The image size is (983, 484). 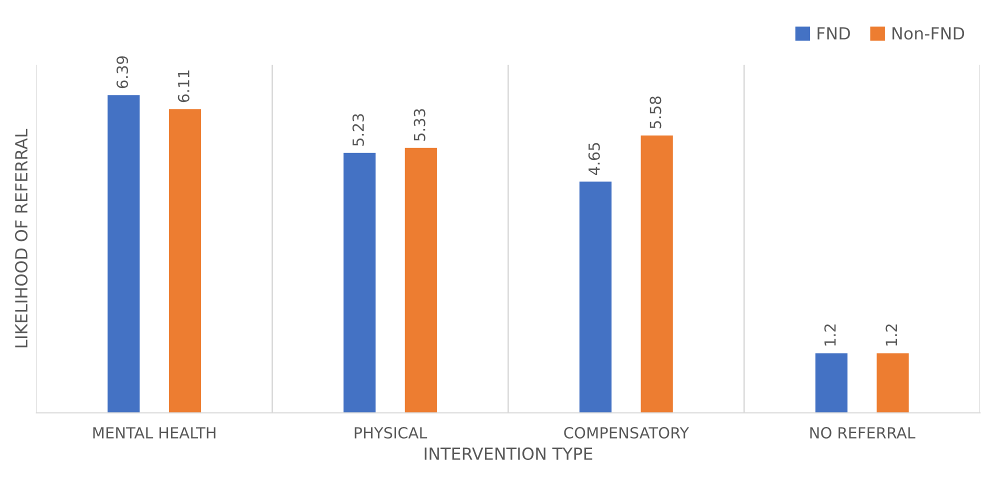 What do you see at coordinates (863, 433) in the screenshot?
I see `x-tick-label: NO REFERRAL` at bounding box center [863, 433].